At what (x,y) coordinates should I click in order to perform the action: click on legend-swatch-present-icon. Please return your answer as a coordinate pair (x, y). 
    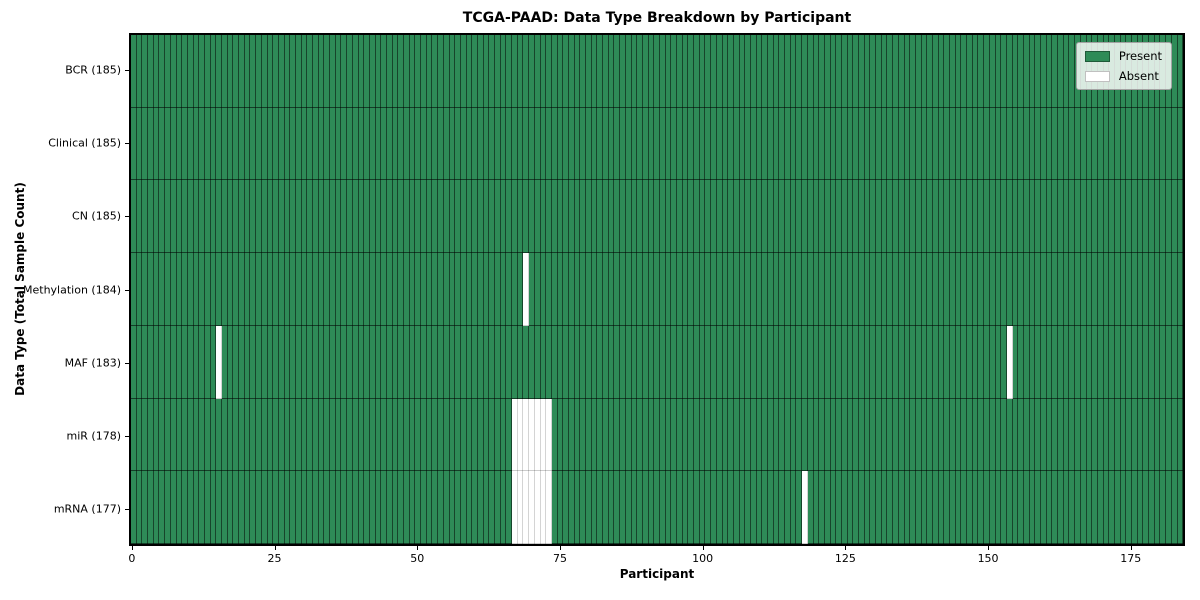
    Looking at the image, I should click on (1097, 56).